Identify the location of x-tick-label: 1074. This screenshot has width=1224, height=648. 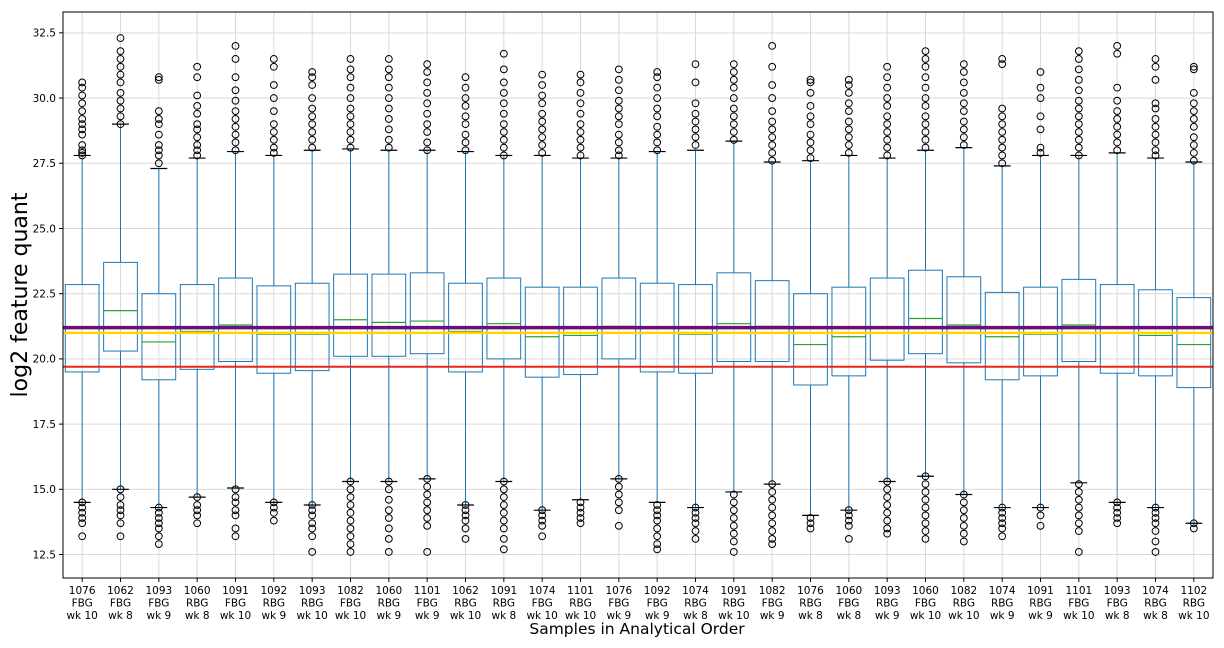
(542, 591).